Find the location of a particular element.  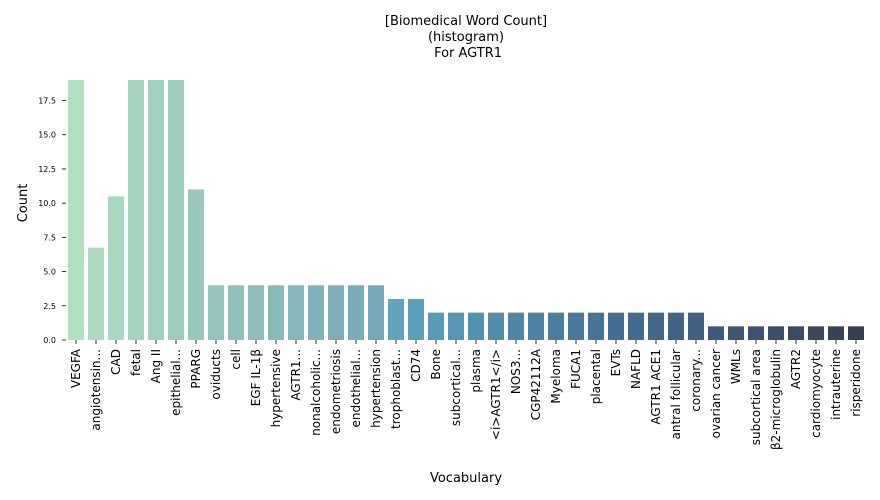

x-tick-label: placental is located at coordinates (596, 376).